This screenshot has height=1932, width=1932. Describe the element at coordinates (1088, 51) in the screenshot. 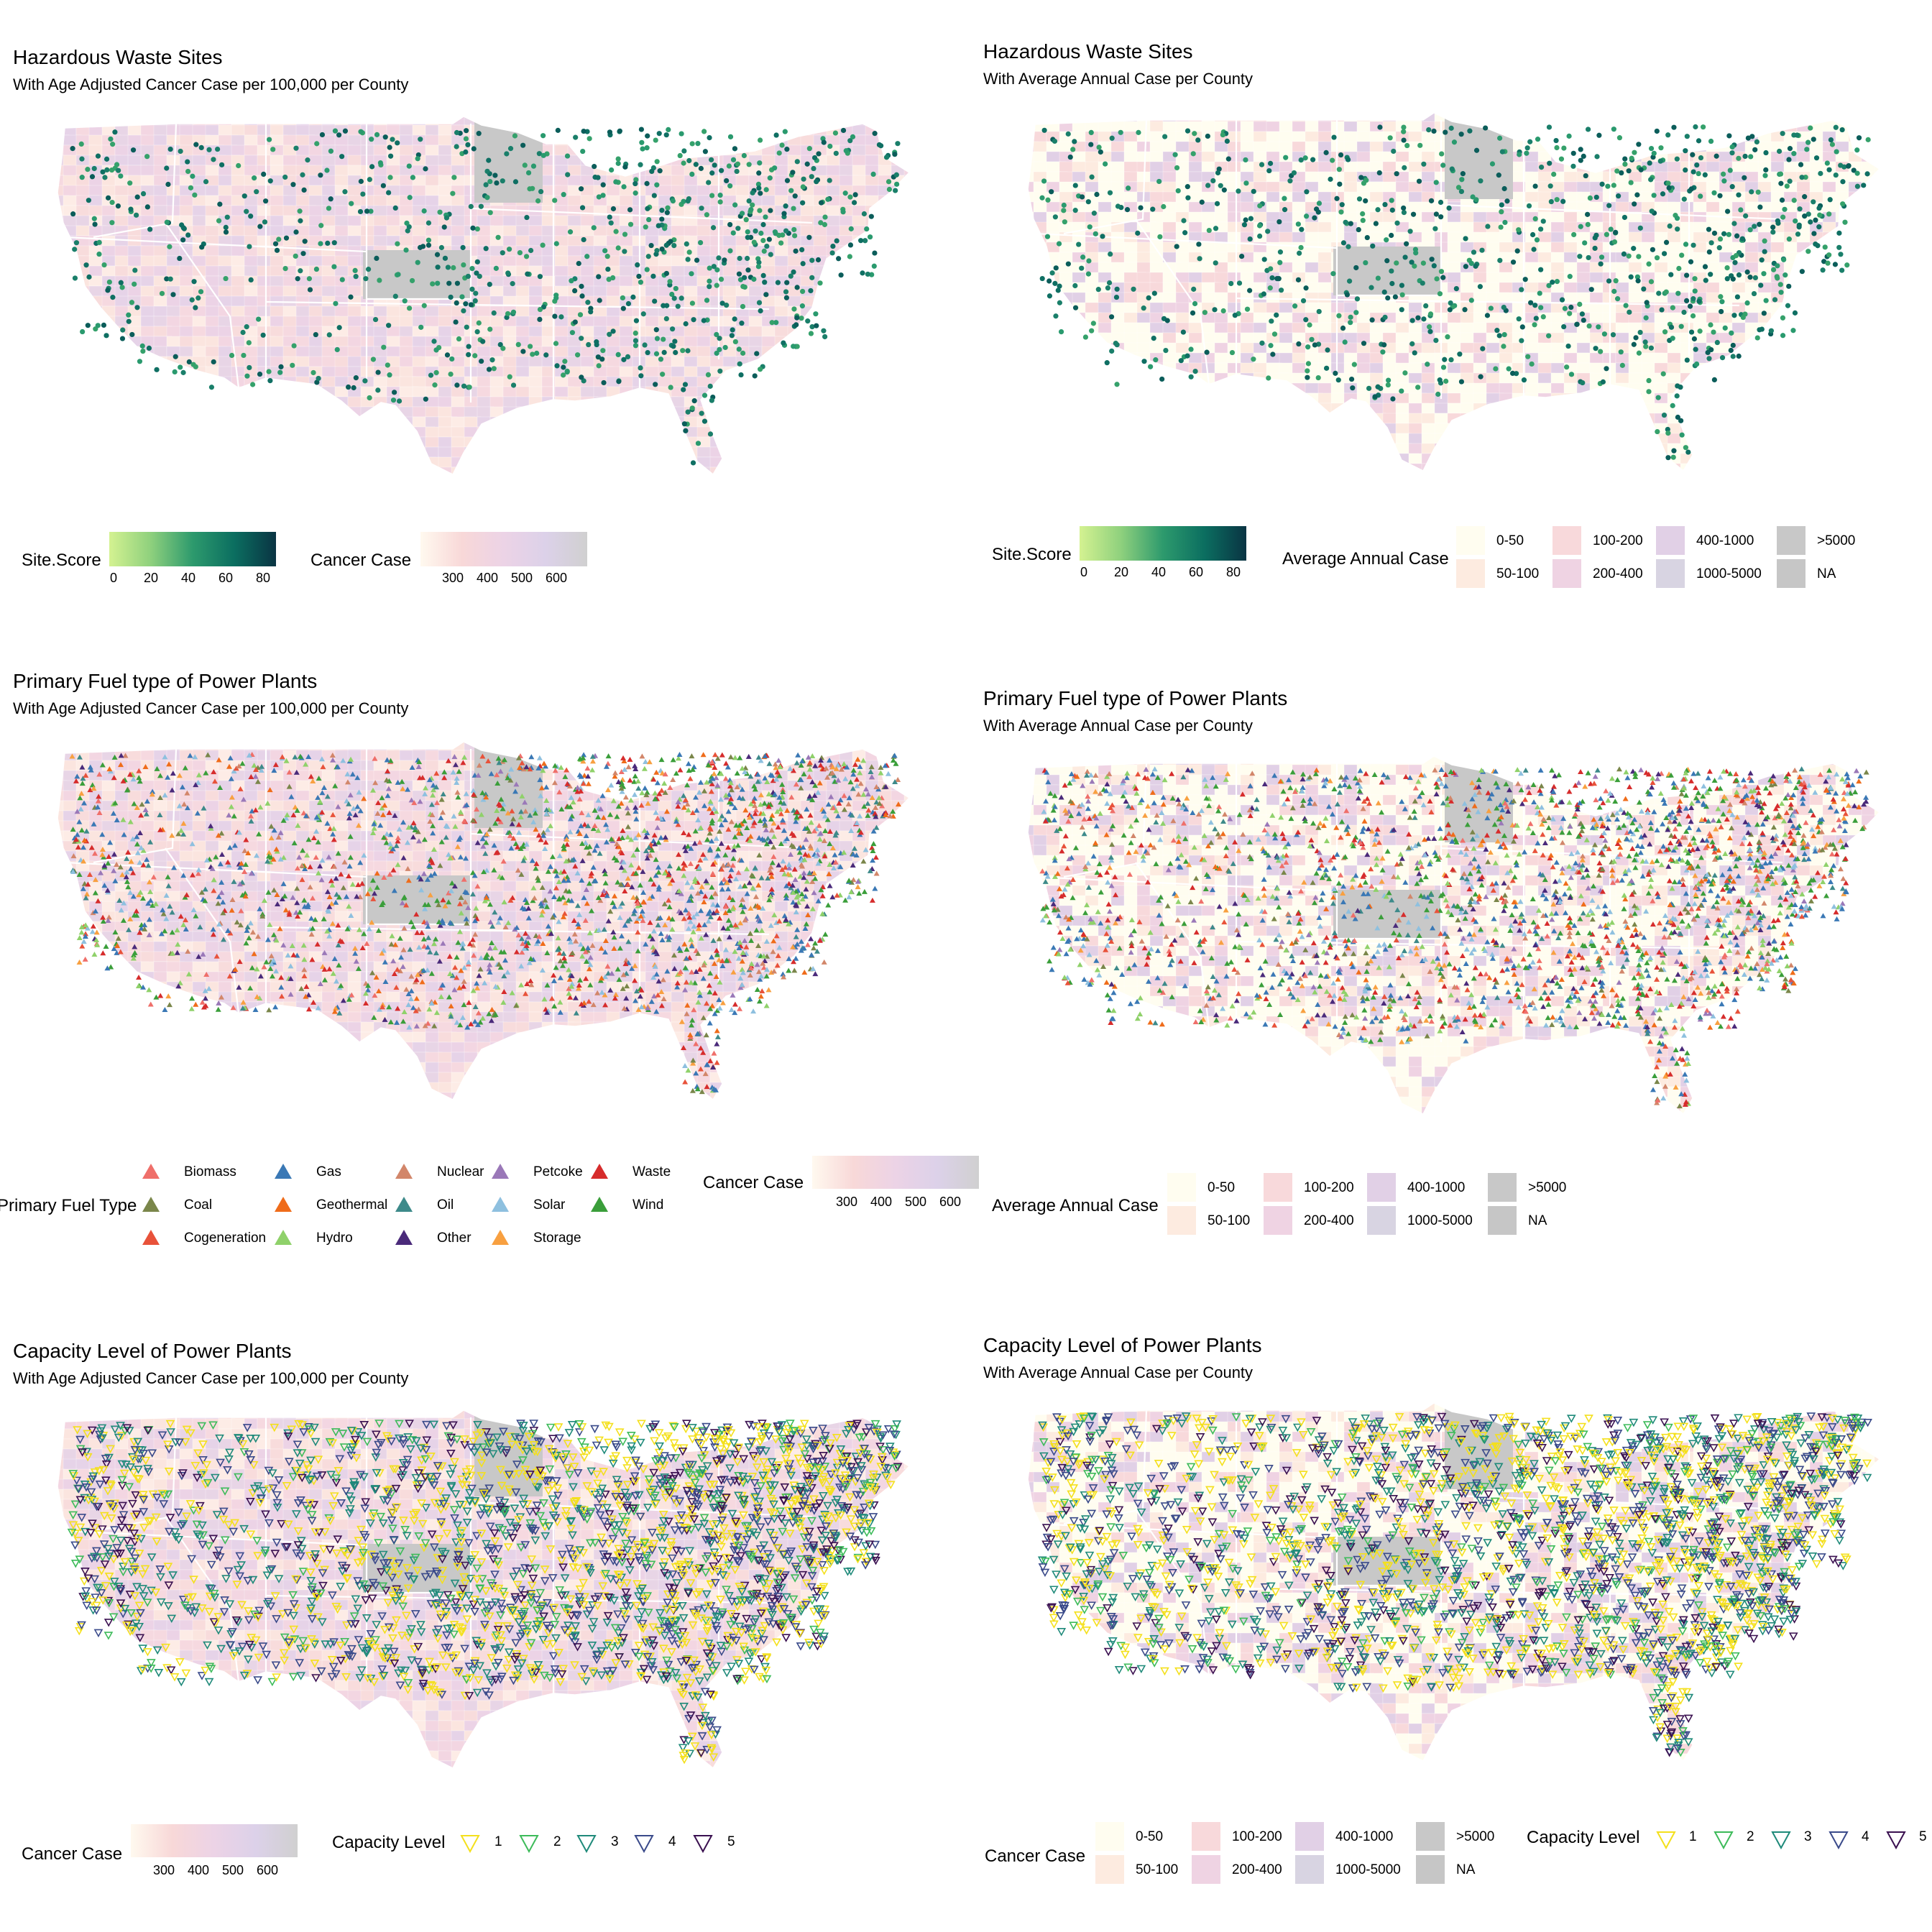

I see `page-title: Hazardous Waste Sites` at that location.